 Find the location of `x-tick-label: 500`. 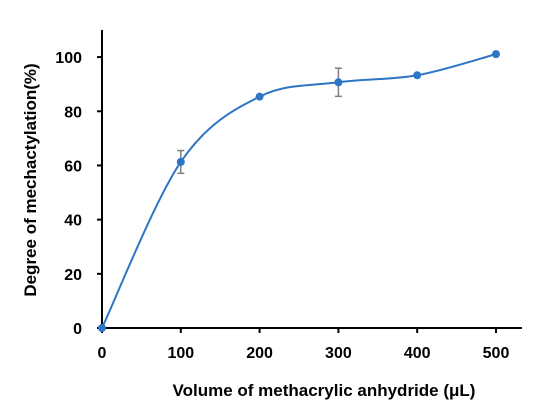

x-tick-label: 500 is located at coordinates (496, 353).